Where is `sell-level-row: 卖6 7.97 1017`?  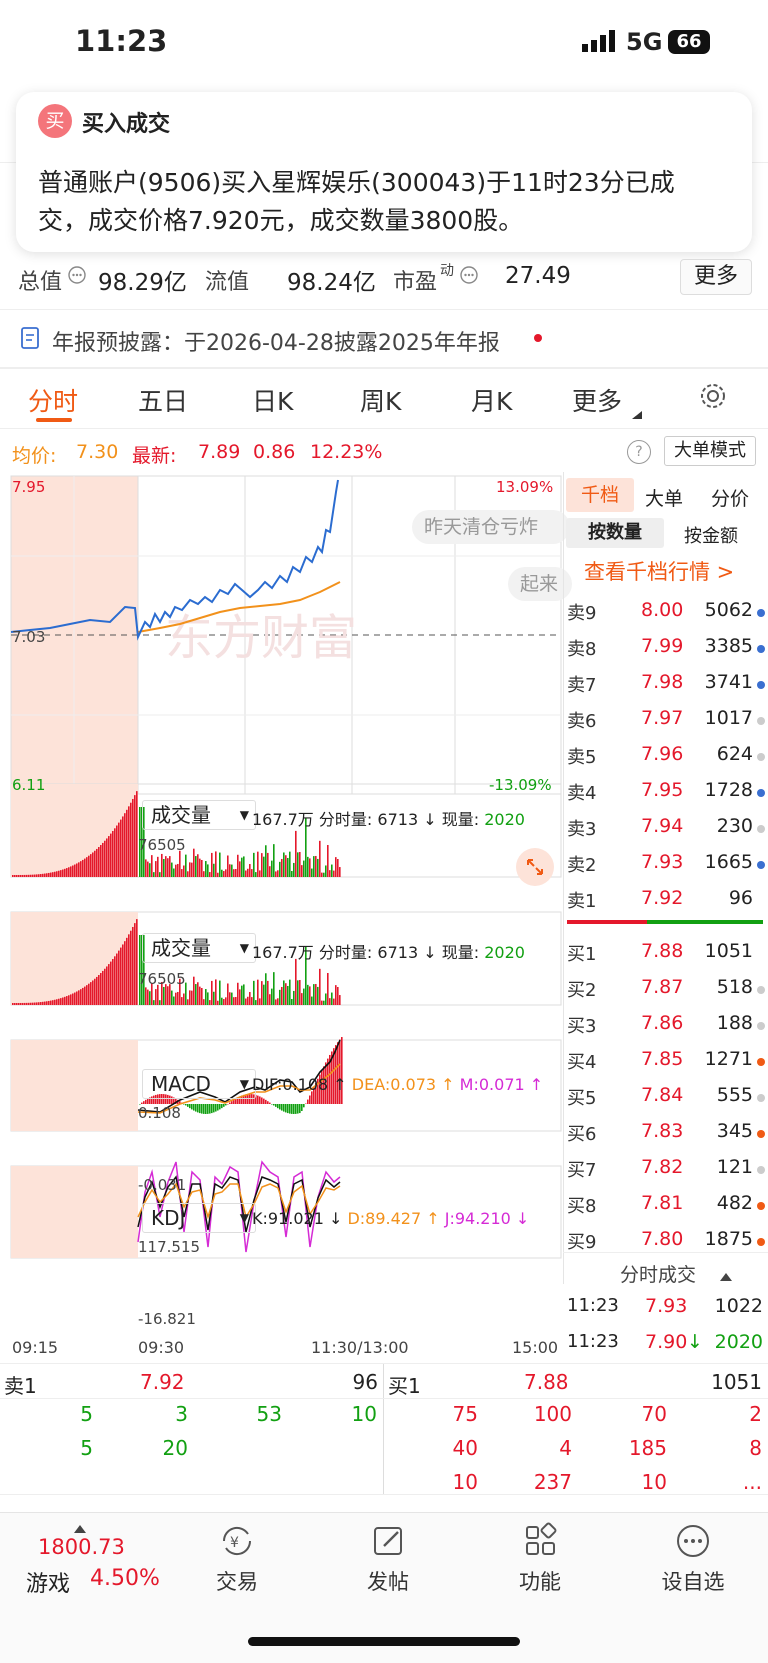 sell-level-row: 卖6 7.97 1017 is located at coordinates (665, 719).